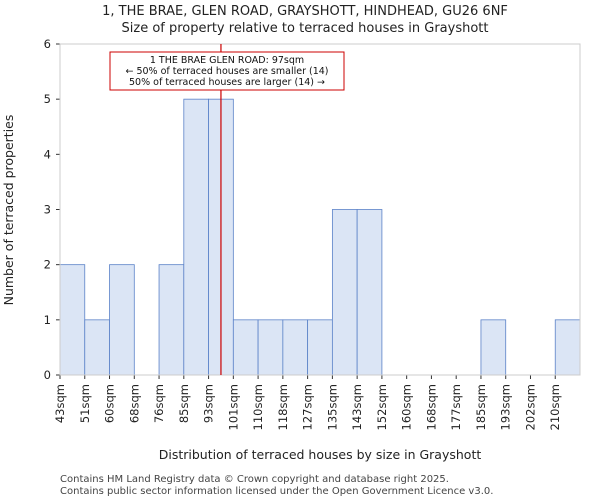  Describe the element at coordinates (209, 403) in the screenshot. I see `x-tick-label: 93sqm` at that location.